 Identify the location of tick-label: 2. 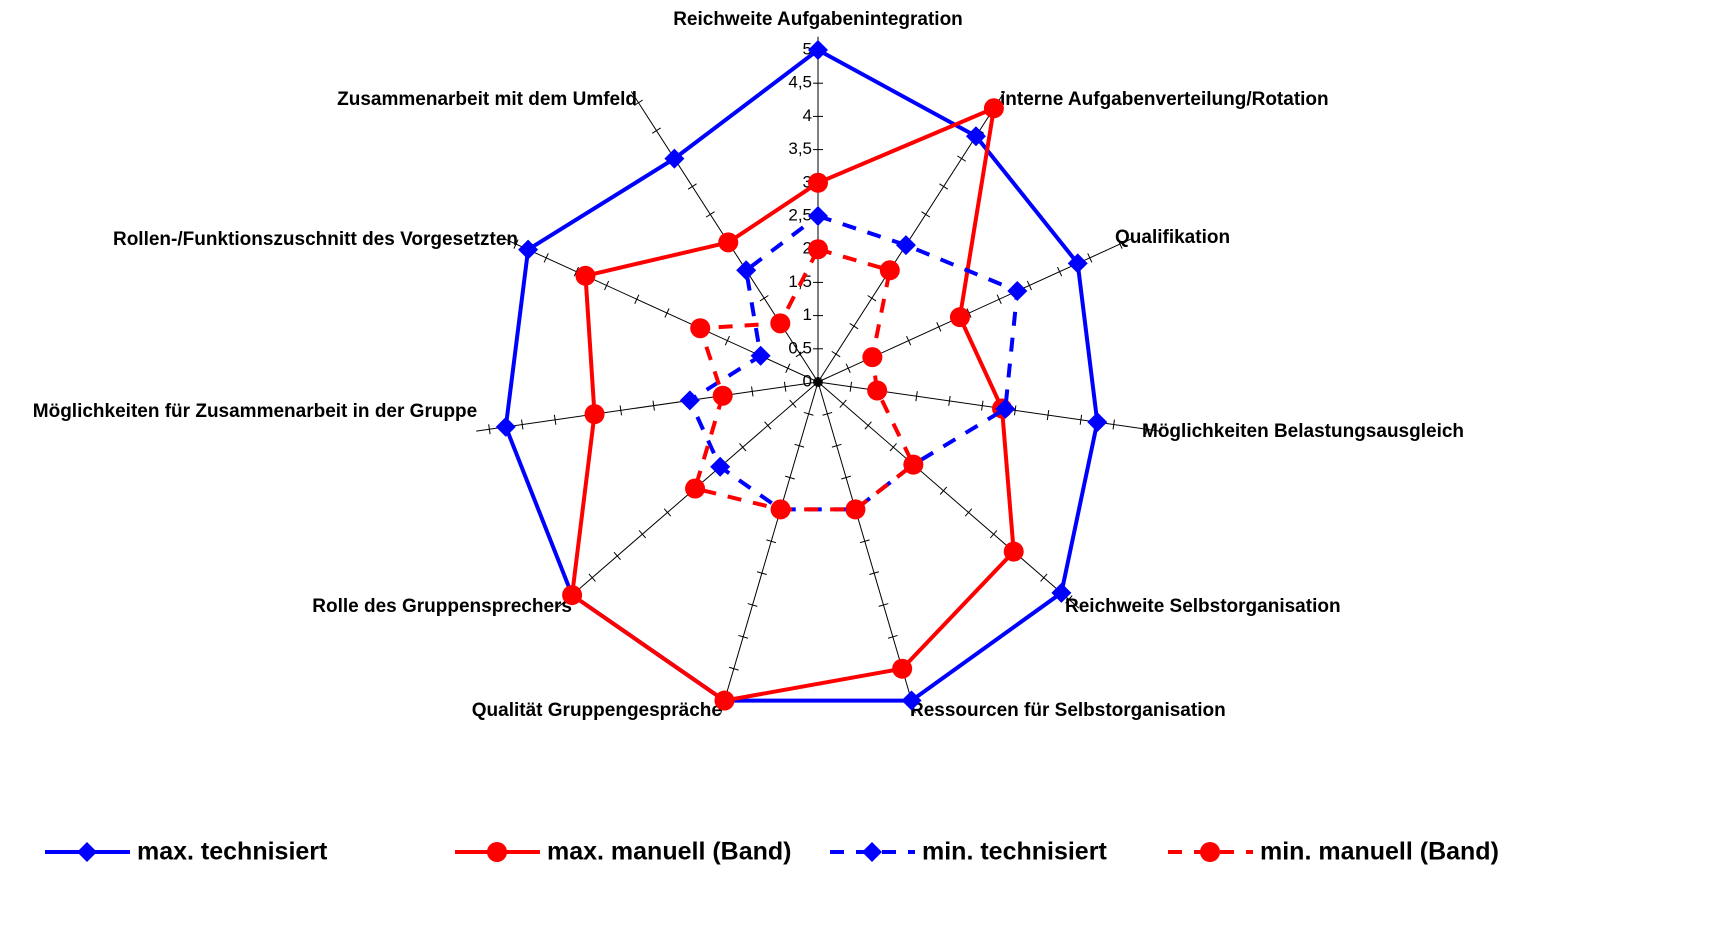
(807, 248).